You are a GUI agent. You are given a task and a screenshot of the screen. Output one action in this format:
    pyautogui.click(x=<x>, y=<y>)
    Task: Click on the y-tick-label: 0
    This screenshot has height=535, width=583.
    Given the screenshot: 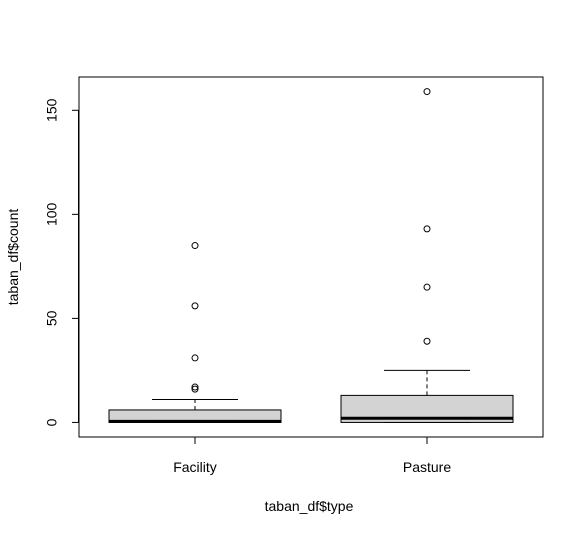 What is the action you would take?
    pyautogui.click(x=52, y=422)
    